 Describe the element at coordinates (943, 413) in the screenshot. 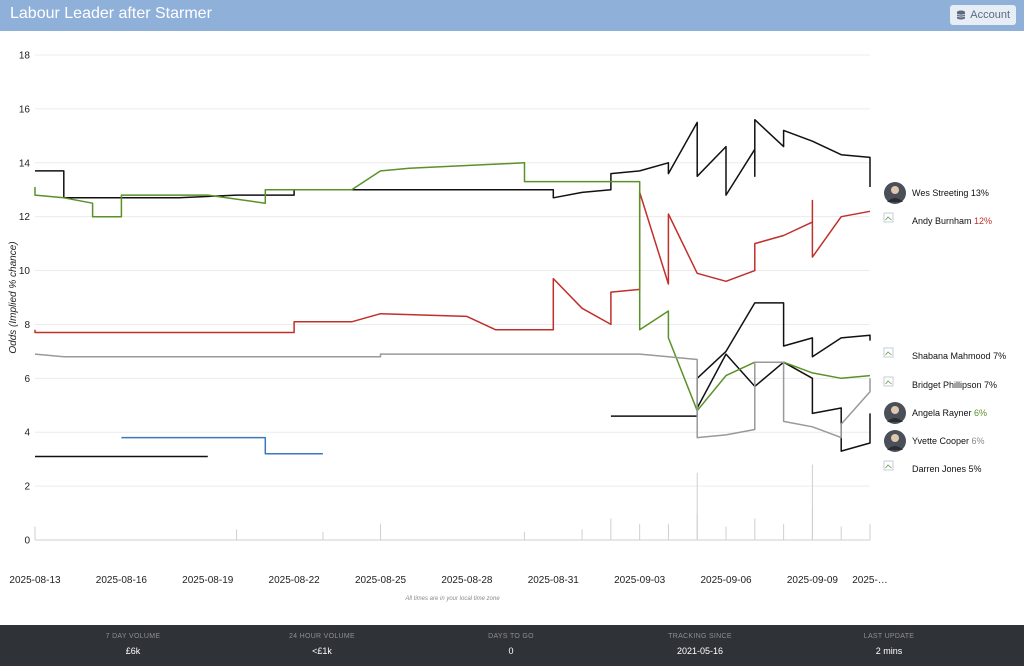

I see `legend-candidate: Angela Rayner` at that location.